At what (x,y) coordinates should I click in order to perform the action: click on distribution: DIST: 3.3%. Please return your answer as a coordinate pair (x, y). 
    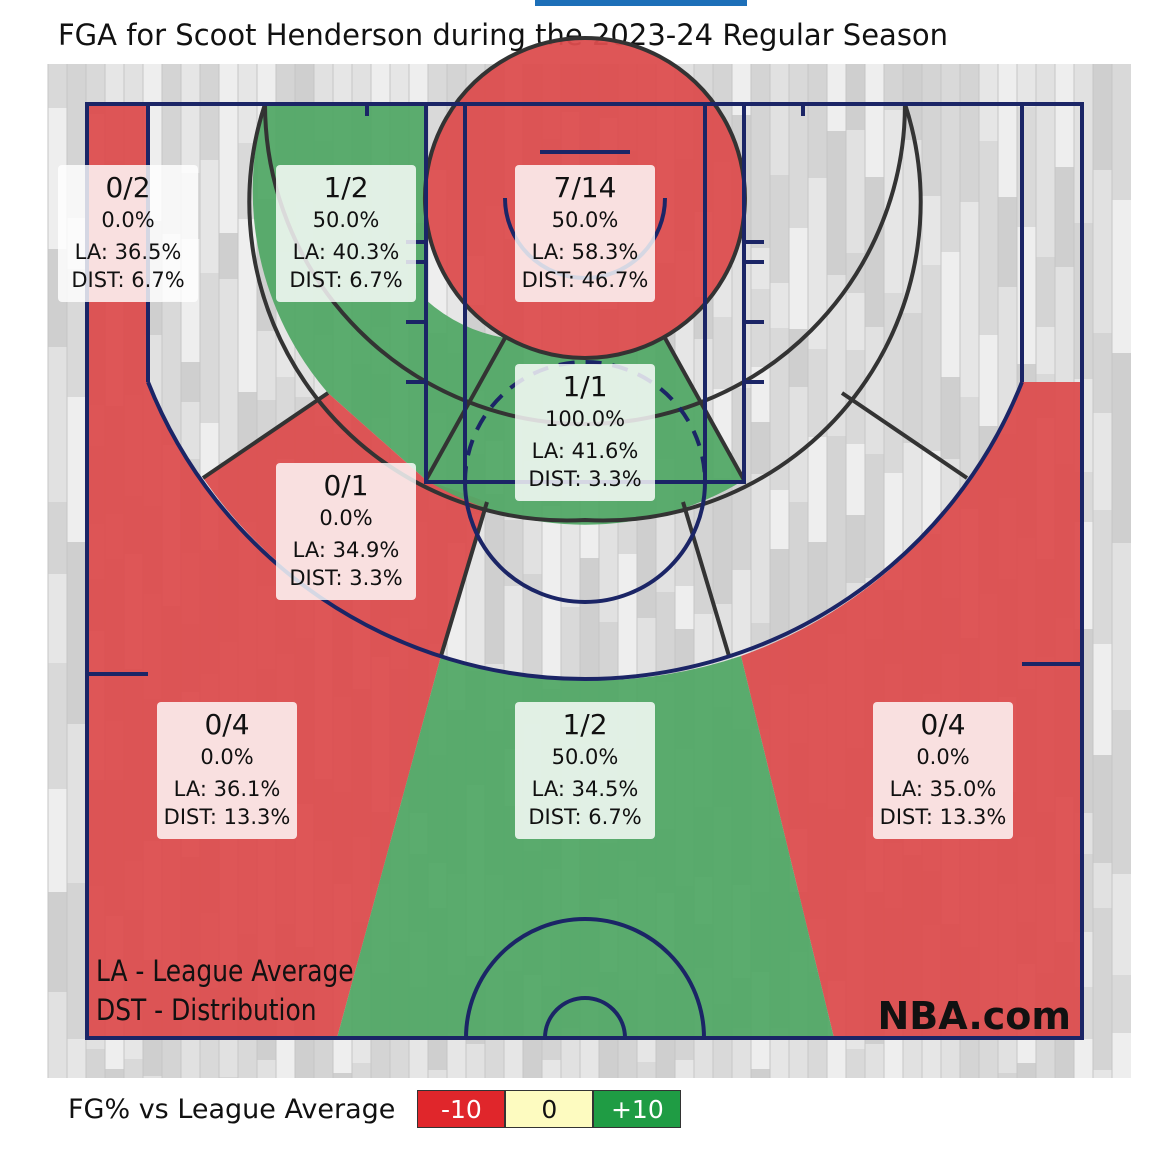
    Looking at the image, I should click on (584, 479).